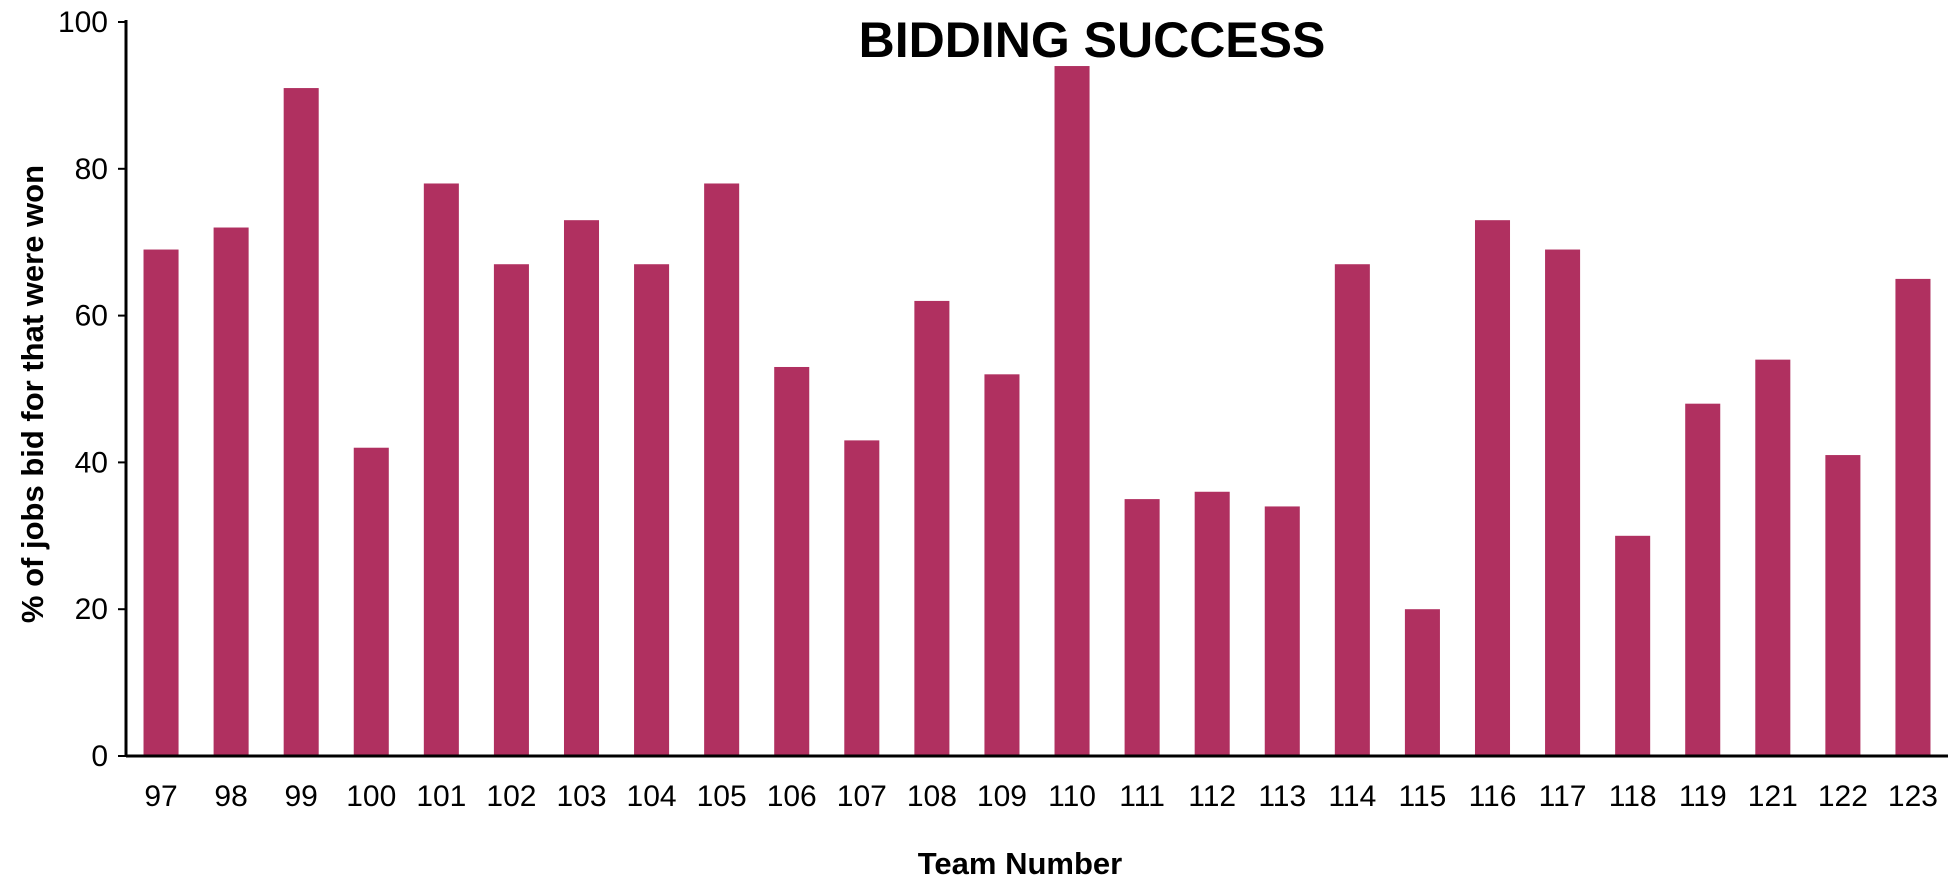 This screenshot has width=1956, height=881. I want to click on chart-title: BIDDING SUCCESS, so click(1092, 40).